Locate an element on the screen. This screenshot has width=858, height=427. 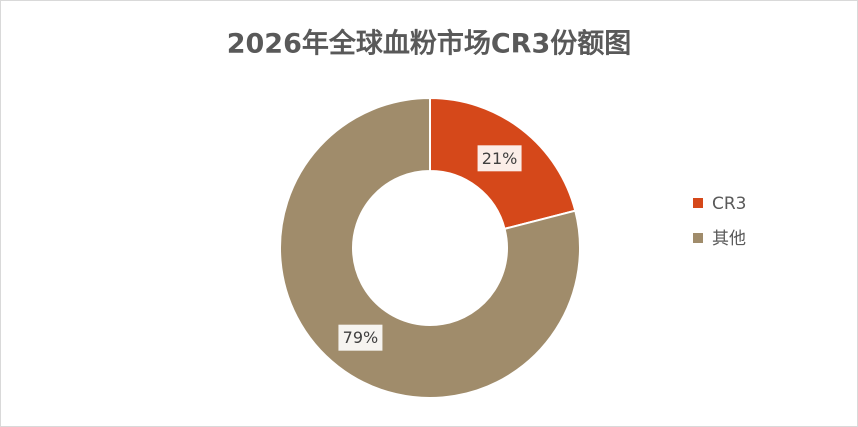
data-label: 21% is located at coordinates (500, 158).